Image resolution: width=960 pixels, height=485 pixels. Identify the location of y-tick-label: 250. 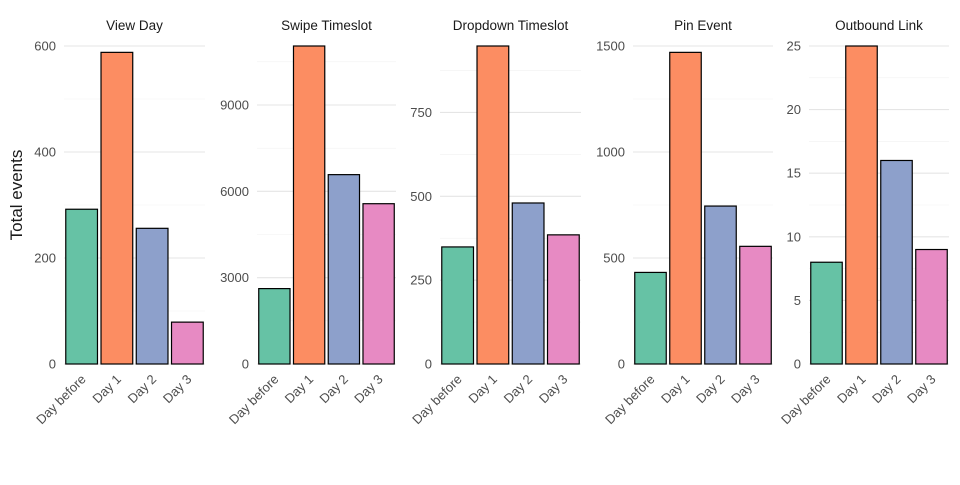
(421, 280).